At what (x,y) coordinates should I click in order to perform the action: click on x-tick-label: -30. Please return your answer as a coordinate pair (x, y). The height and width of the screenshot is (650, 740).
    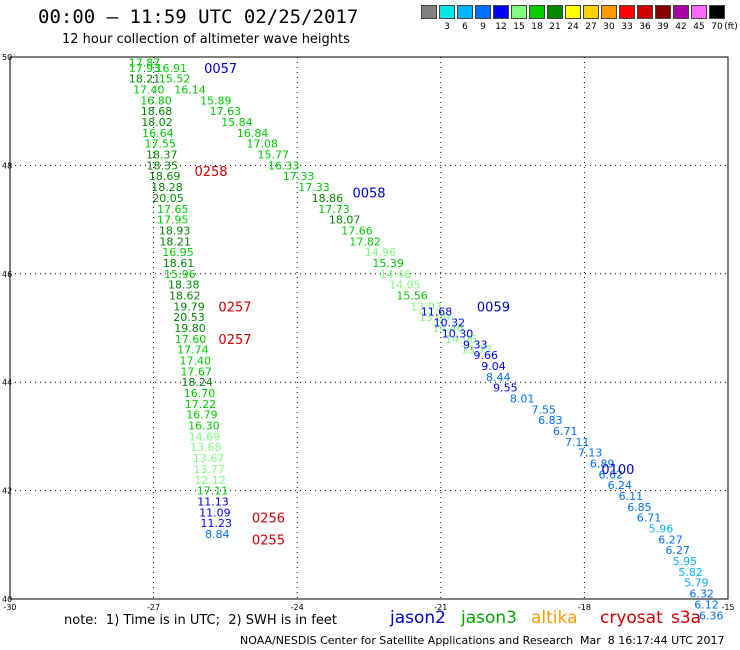
    Looking at the image, I should click on (9, 607).